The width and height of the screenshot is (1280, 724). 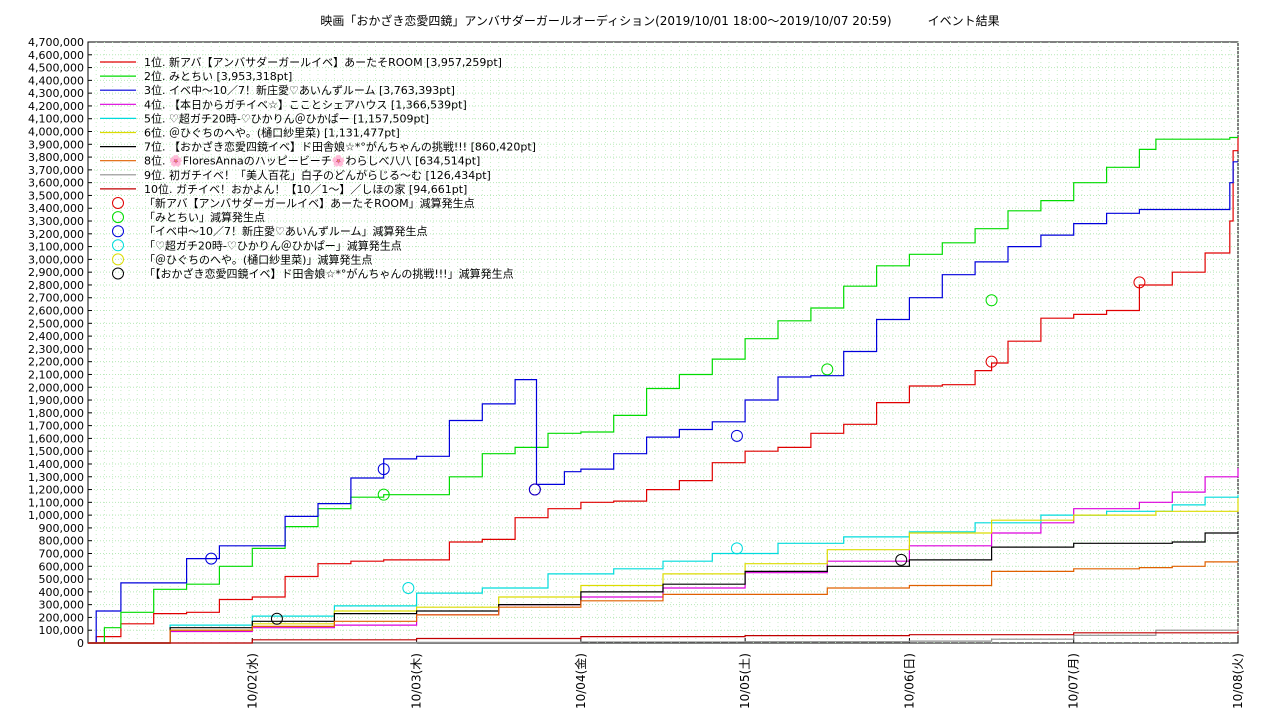 I want to click on y-tick-label: 100,000, so click(x=62, y=630).